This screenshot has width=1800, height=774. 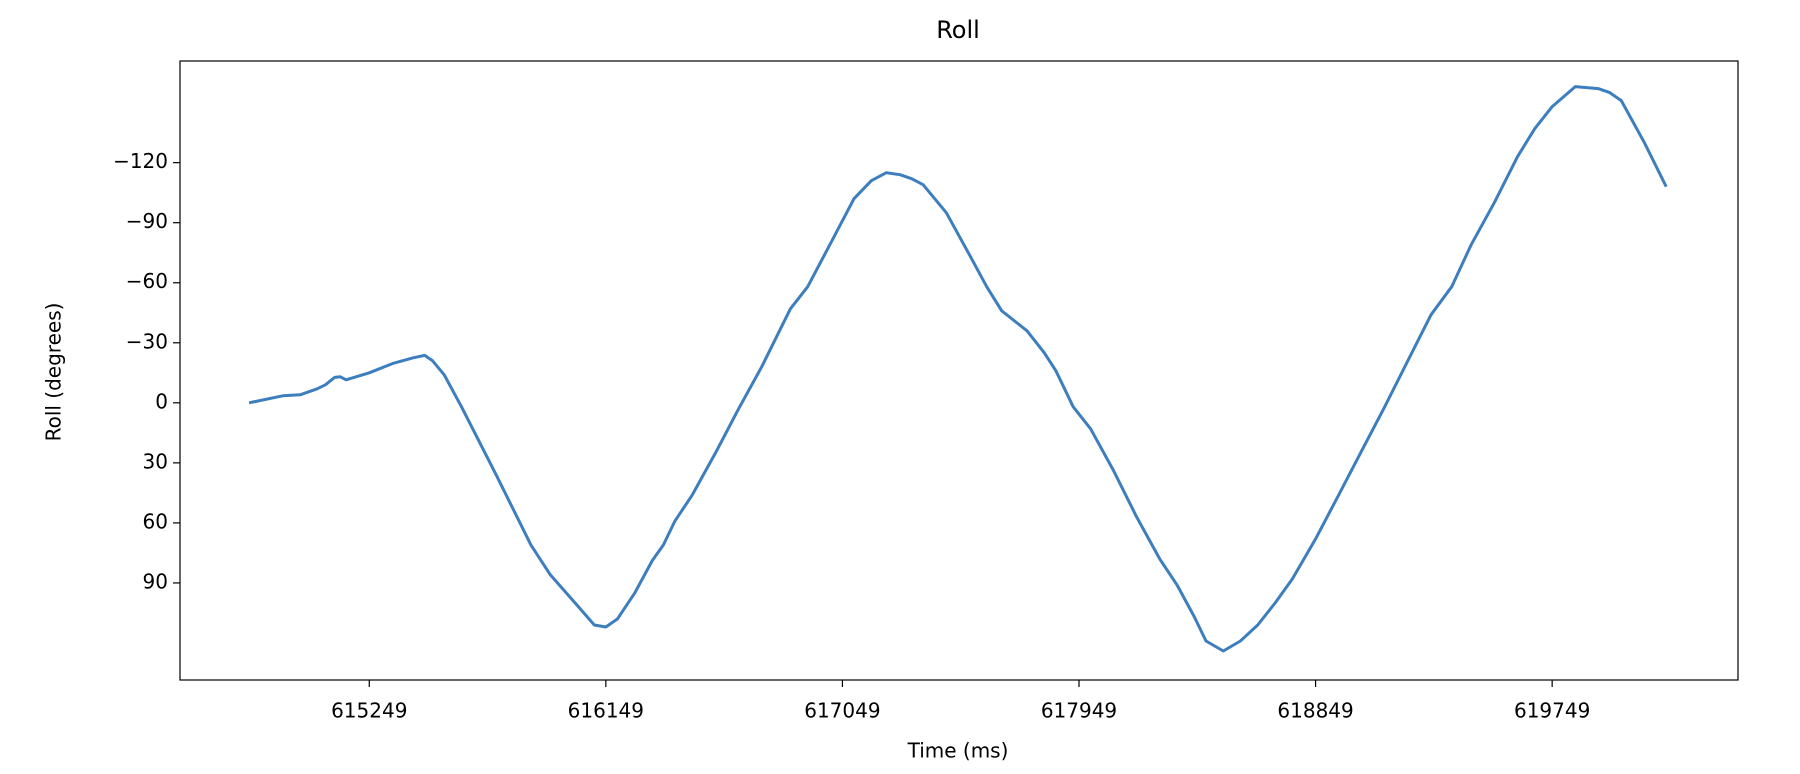 What do you see at coordinates (54, 372) in the screenshot?
I see `y-axis-label: Roll (degrees)` at bounding box center [54, 372].